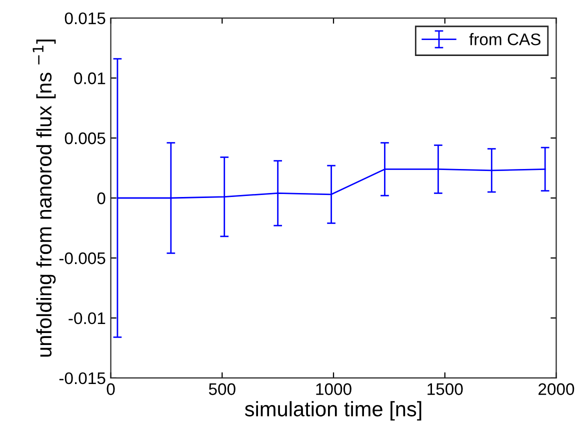  What do you see at coordinates (44, 198) in the screenshot?
I see `y-axis-title: unfolding from nanorod flux [ns $^{−1}$]` at bounding box center [44, 198].